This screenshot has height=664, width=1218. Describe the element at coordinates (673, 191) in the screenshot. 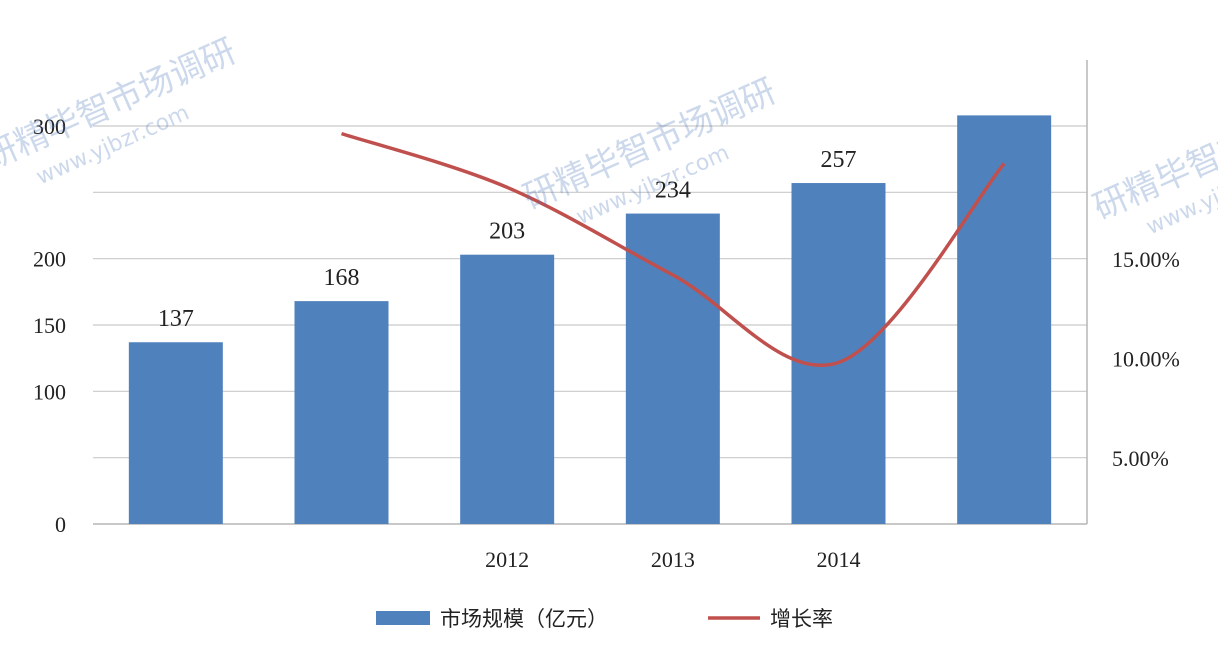

I see `bar-data-label: 234` at that location.